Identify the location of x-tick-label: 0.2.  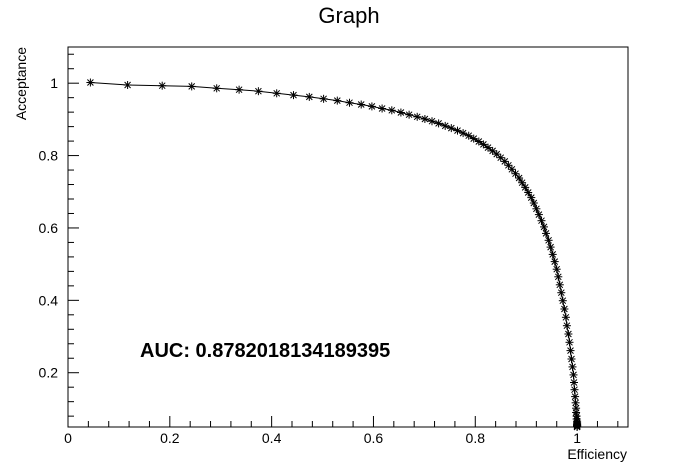
(170, 438).